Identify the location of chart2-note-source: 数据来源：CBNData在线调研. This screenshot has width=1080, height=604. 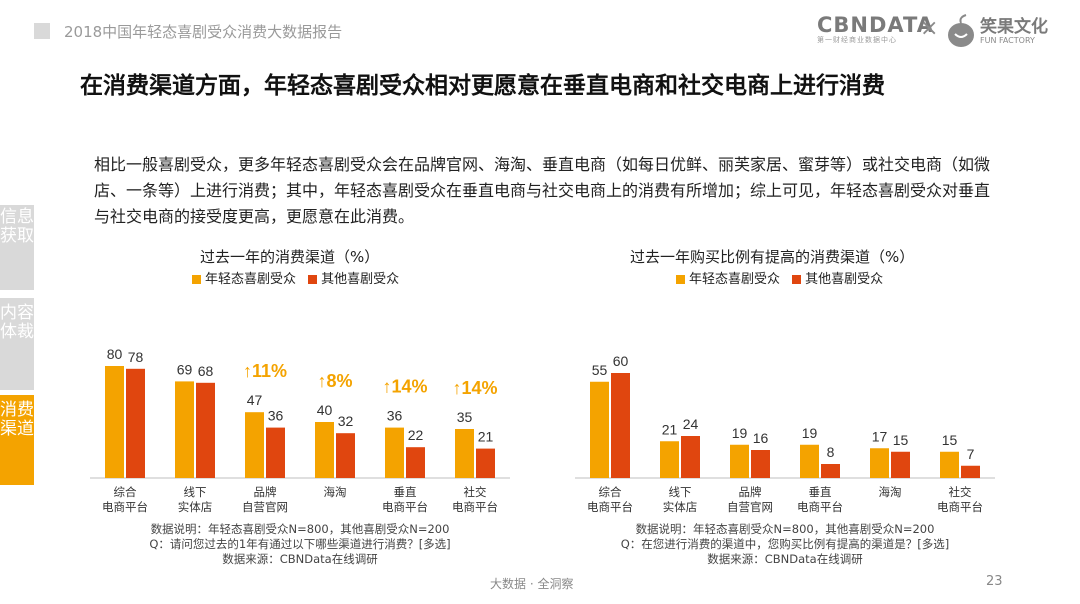
(785, 559).